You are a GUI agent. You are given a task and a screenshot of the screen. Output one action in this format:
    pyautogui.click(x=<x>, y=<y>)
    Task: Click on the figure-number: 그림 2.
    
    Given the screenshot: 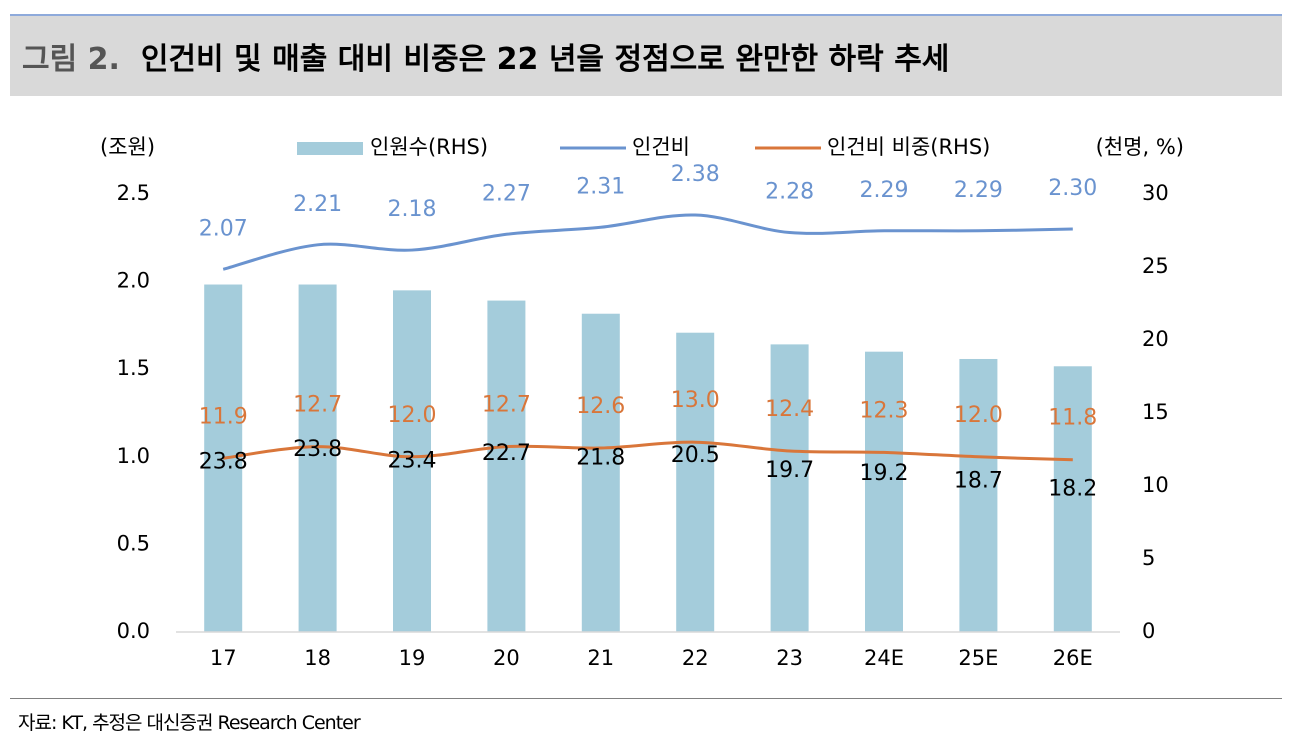 What is the action you would take?
    pyautogui.click(x=71, y=59)
    